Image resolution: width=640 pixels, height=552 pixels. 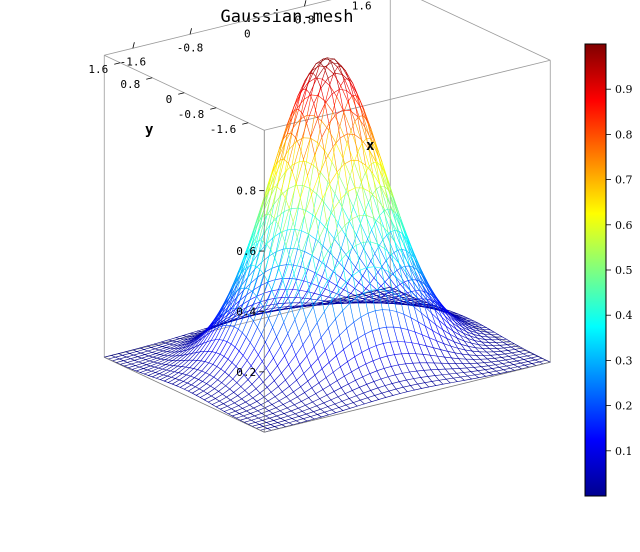 What do you see at coordinates (362, 6) in the screenshot?
I see `x-tick-label: 1.6` at bounding box center [362, 6].